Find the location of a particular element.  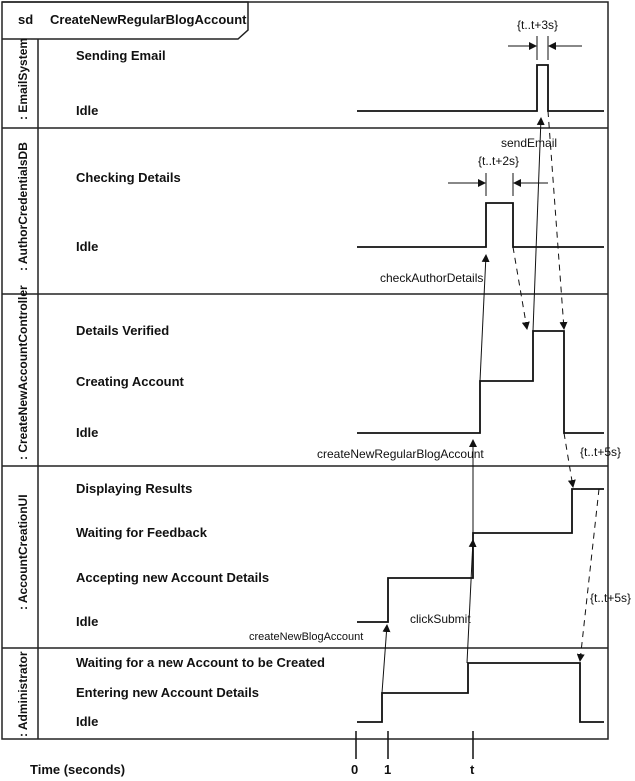

message-label-create-new-blog-account: createNewBlogAccount is located at coordinates (306, 637).